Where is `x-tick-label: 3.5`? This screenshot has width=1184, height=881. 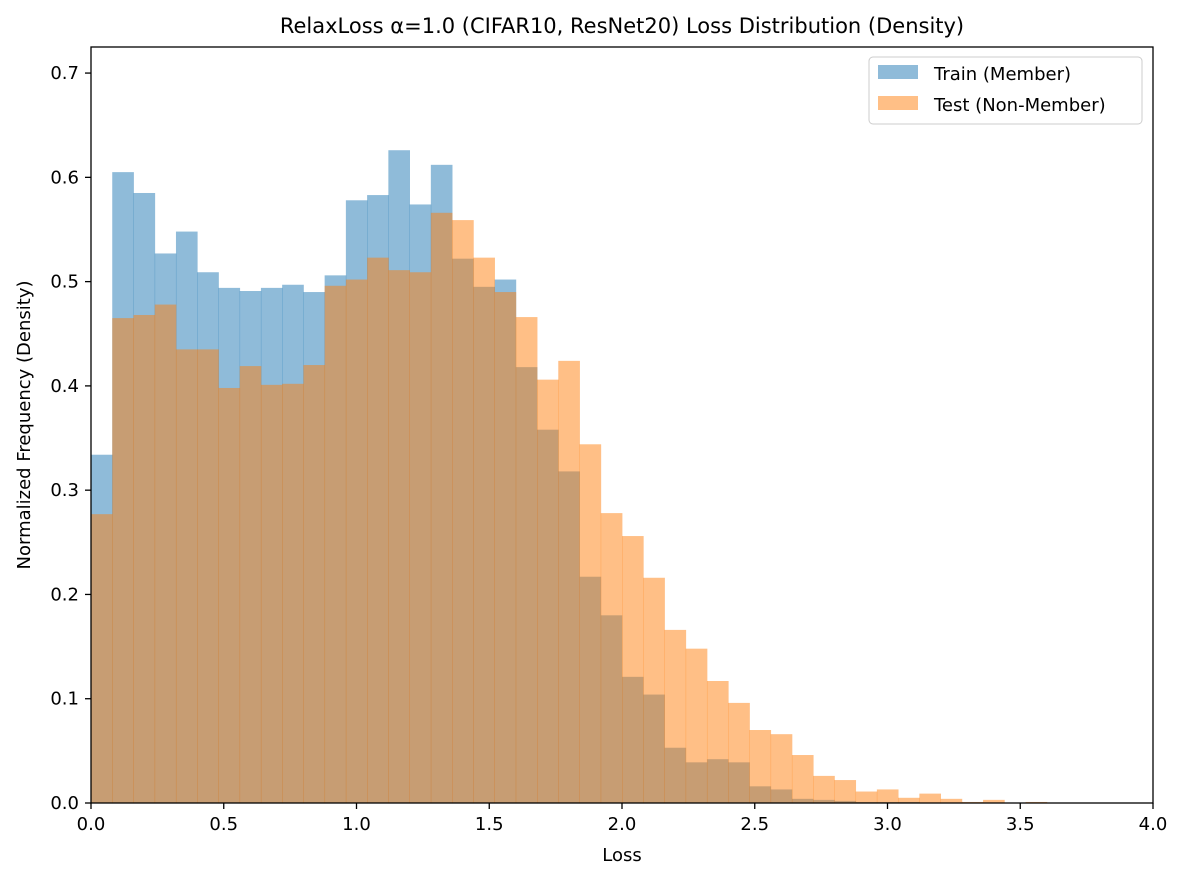 x-tick-label: 3.5 is located at coordinates (1020, 824).